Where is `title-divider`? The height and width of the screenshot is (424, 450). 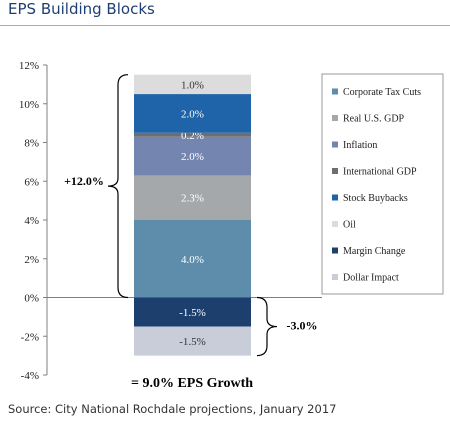 title-divider is located at coordinates (225, 25).